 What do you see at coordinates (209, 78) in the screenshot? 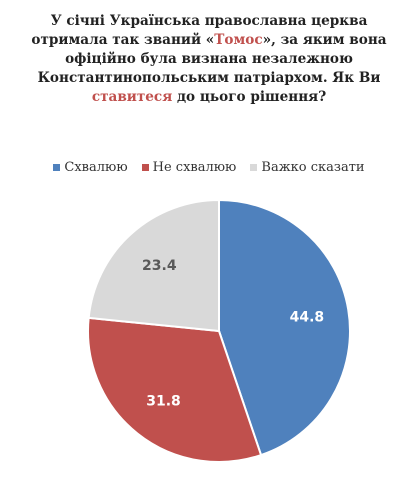
I see `title-line-4: Константинопольським патріархом. Як Ви` at bounding box center [209, 78].